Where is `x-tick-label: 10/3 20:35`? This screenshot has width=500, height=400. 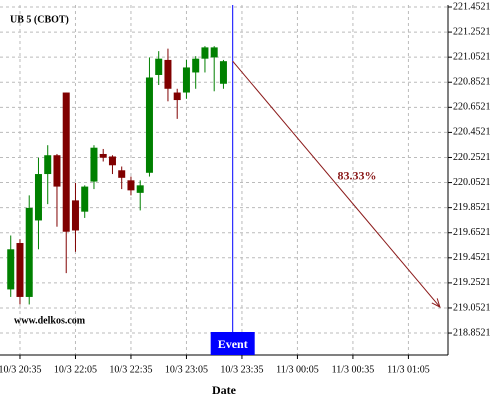 x-tick-label: 10/3 20:35 is located at coordinates (21, 369).